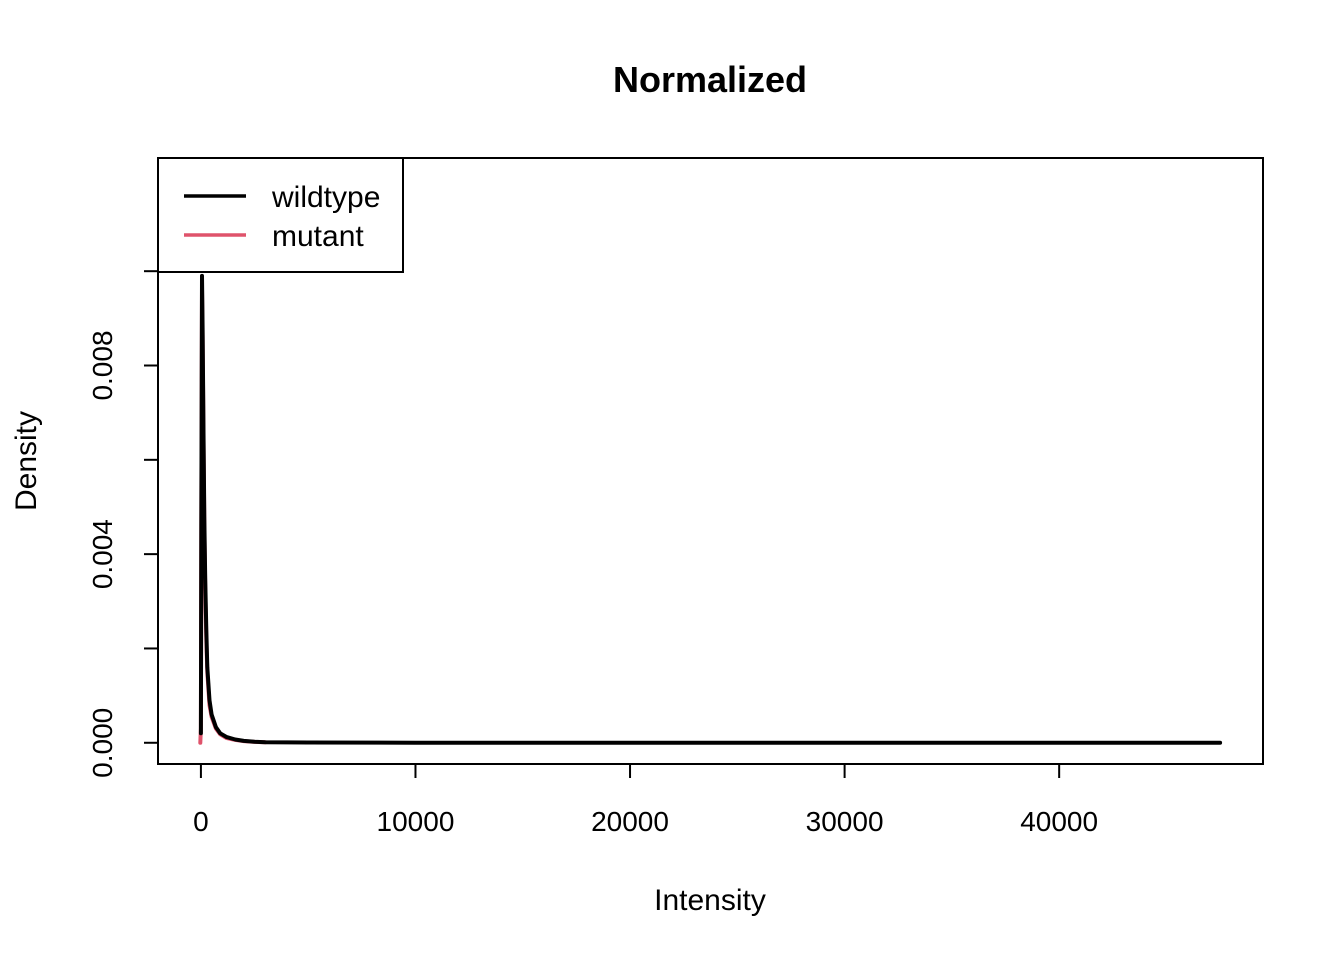 This screenshot has width=1344, height=960. What do you see at coordinates (318, 236) in the screenshot?
I see `legend-label-mutant: mutant` at bounding box center [318, 236].